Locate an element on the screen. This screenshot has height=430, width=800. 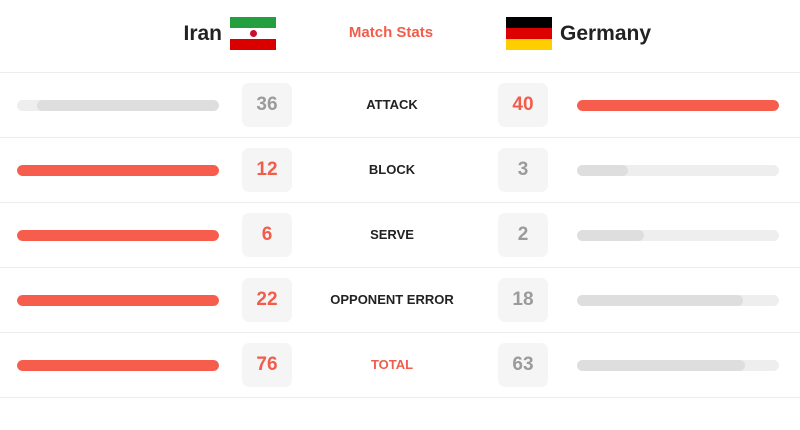
match-stats-title: Match Stats is located at coordinates (391, 32).